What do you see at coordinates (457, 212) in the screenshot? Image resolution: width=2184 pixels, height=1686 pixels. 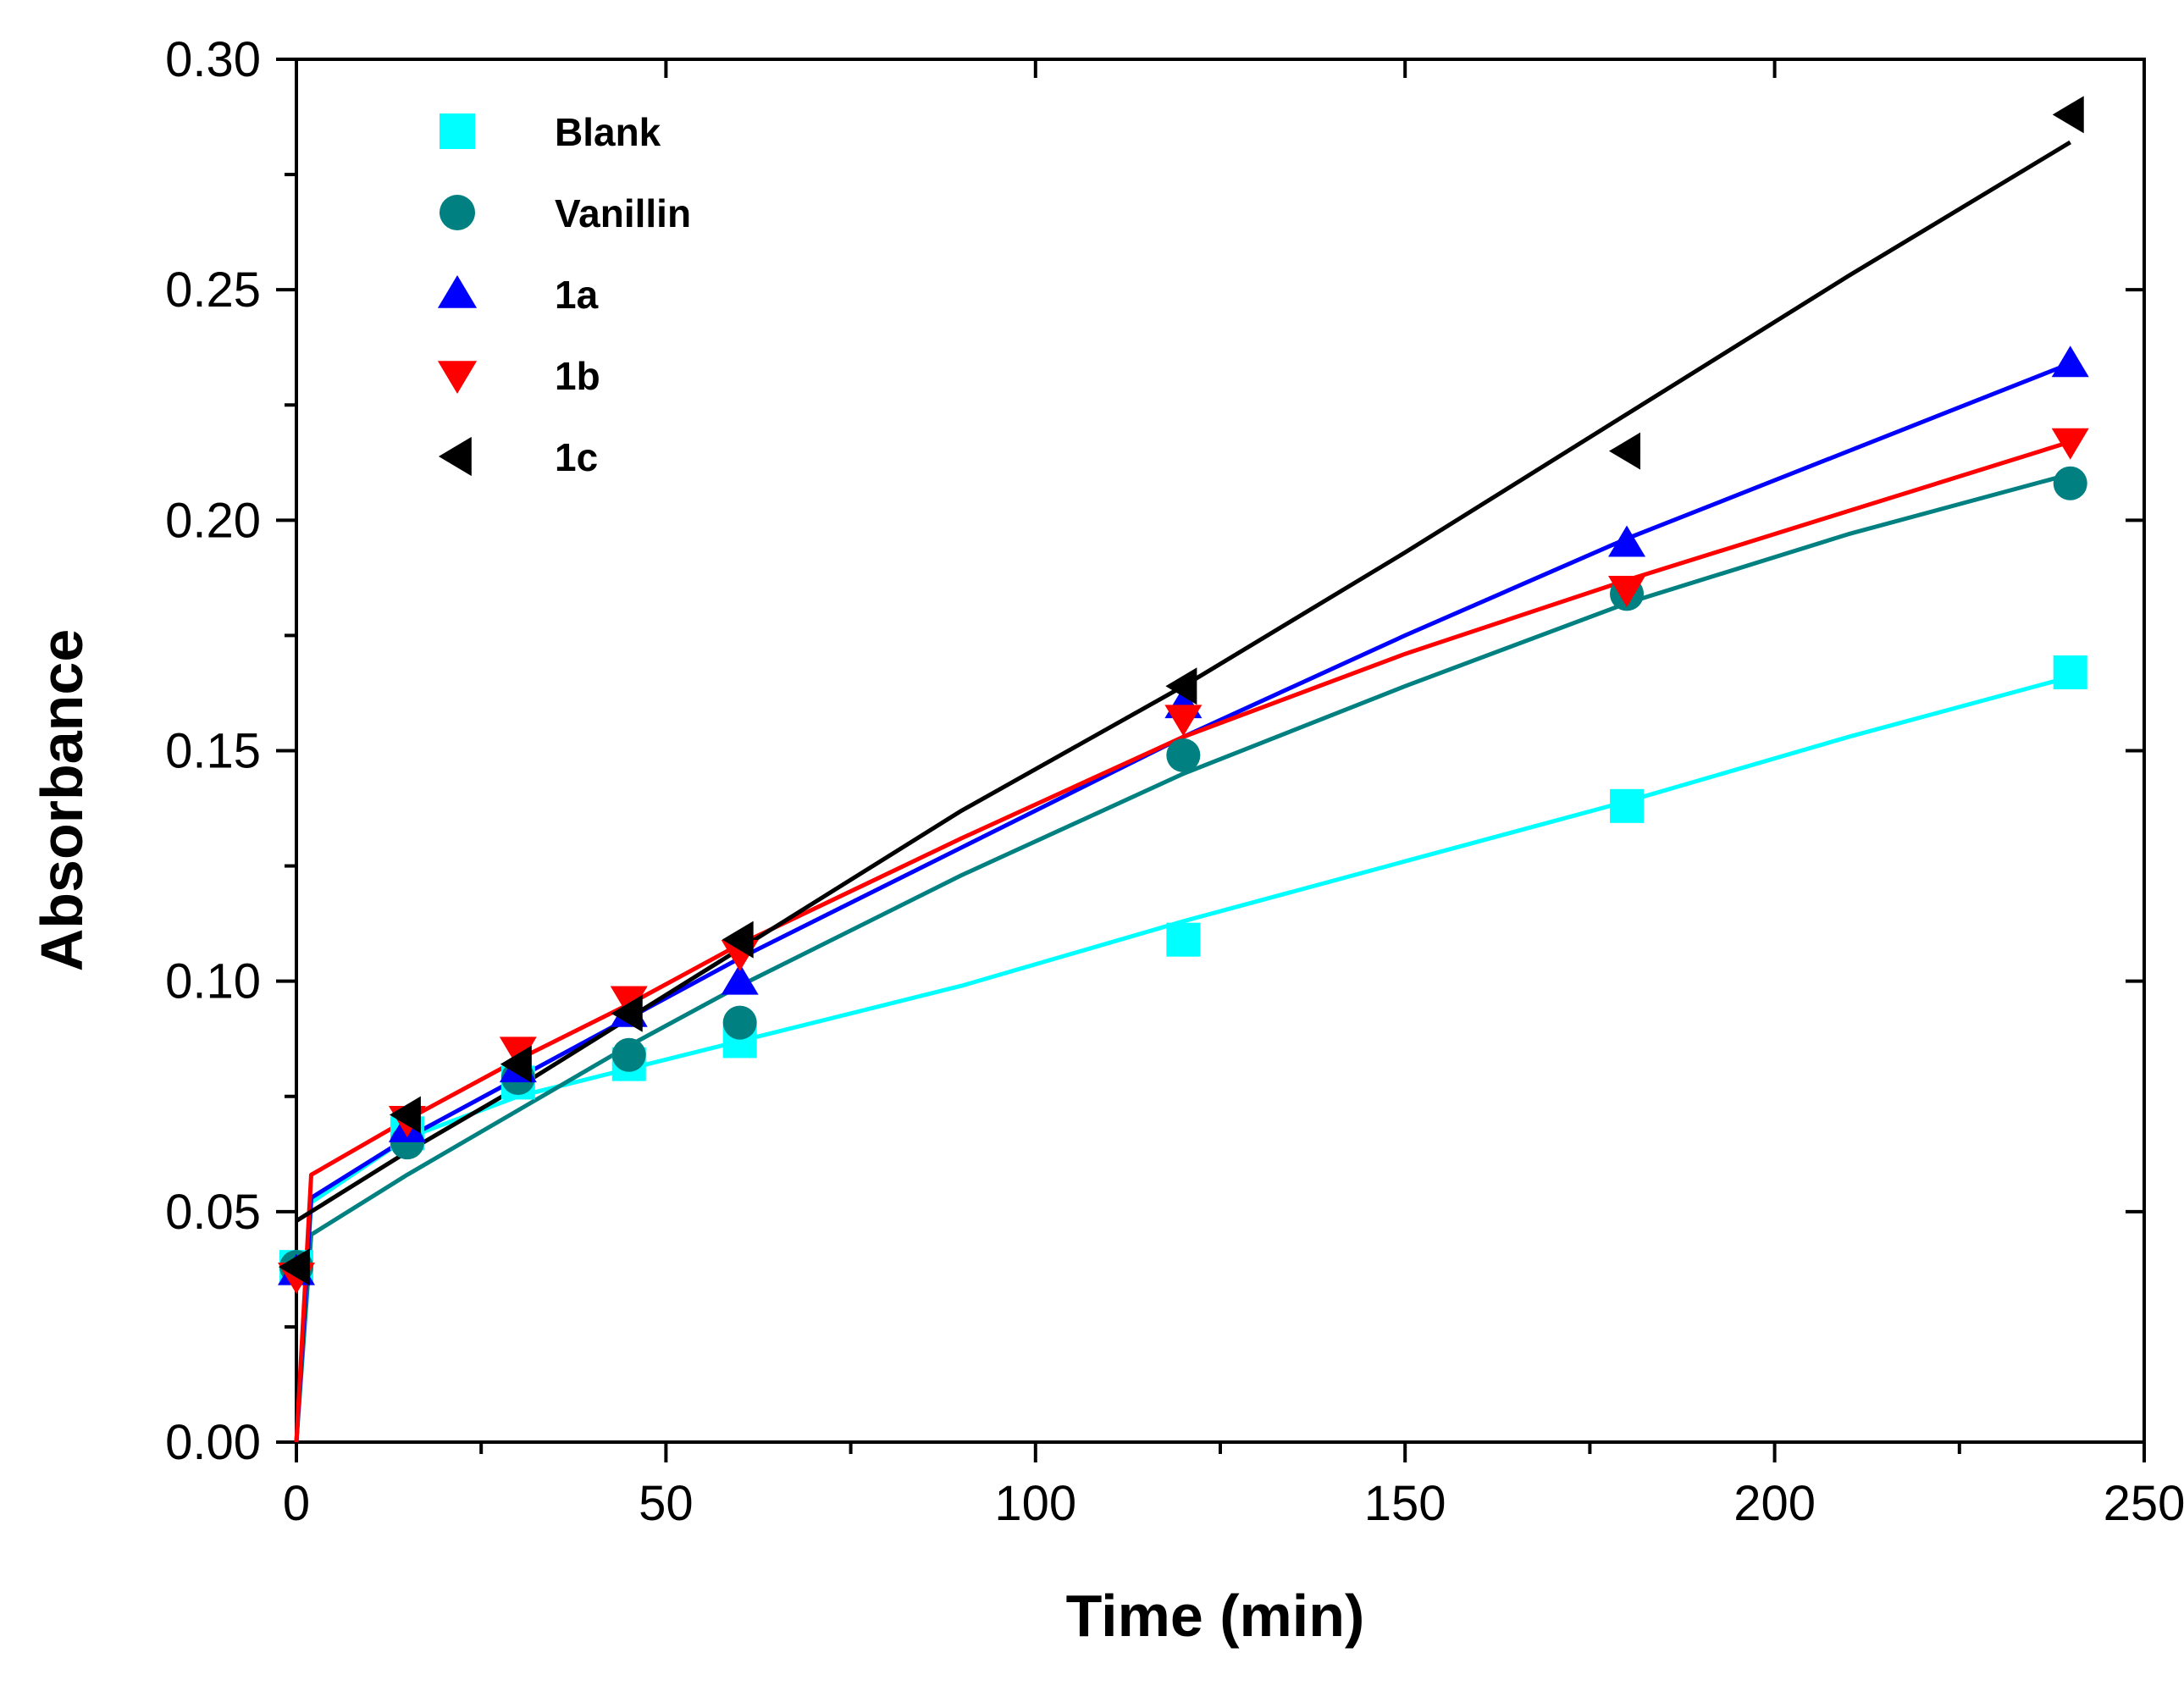 I see `legend-marker-vanillin` at bounding box center [457, 212].